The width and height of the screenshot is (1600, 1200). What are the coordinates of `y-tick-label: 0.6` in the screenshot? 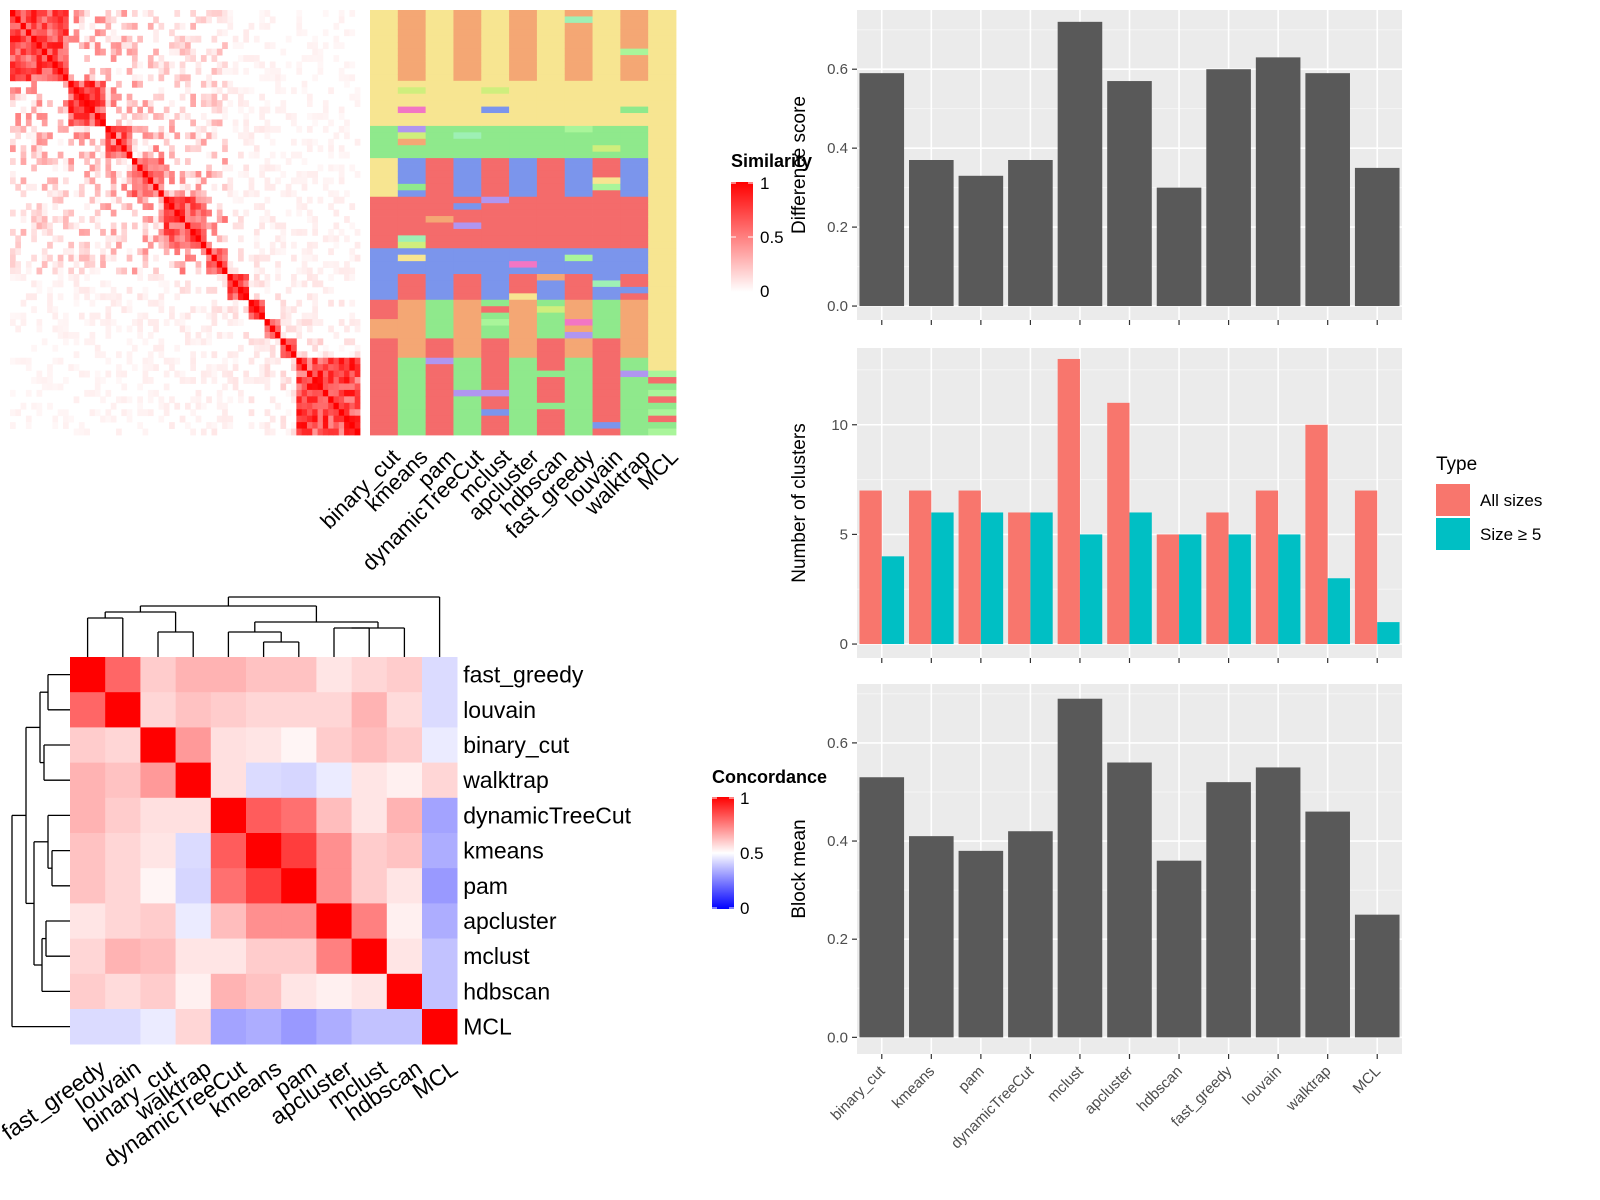 It's located at (837, 743).